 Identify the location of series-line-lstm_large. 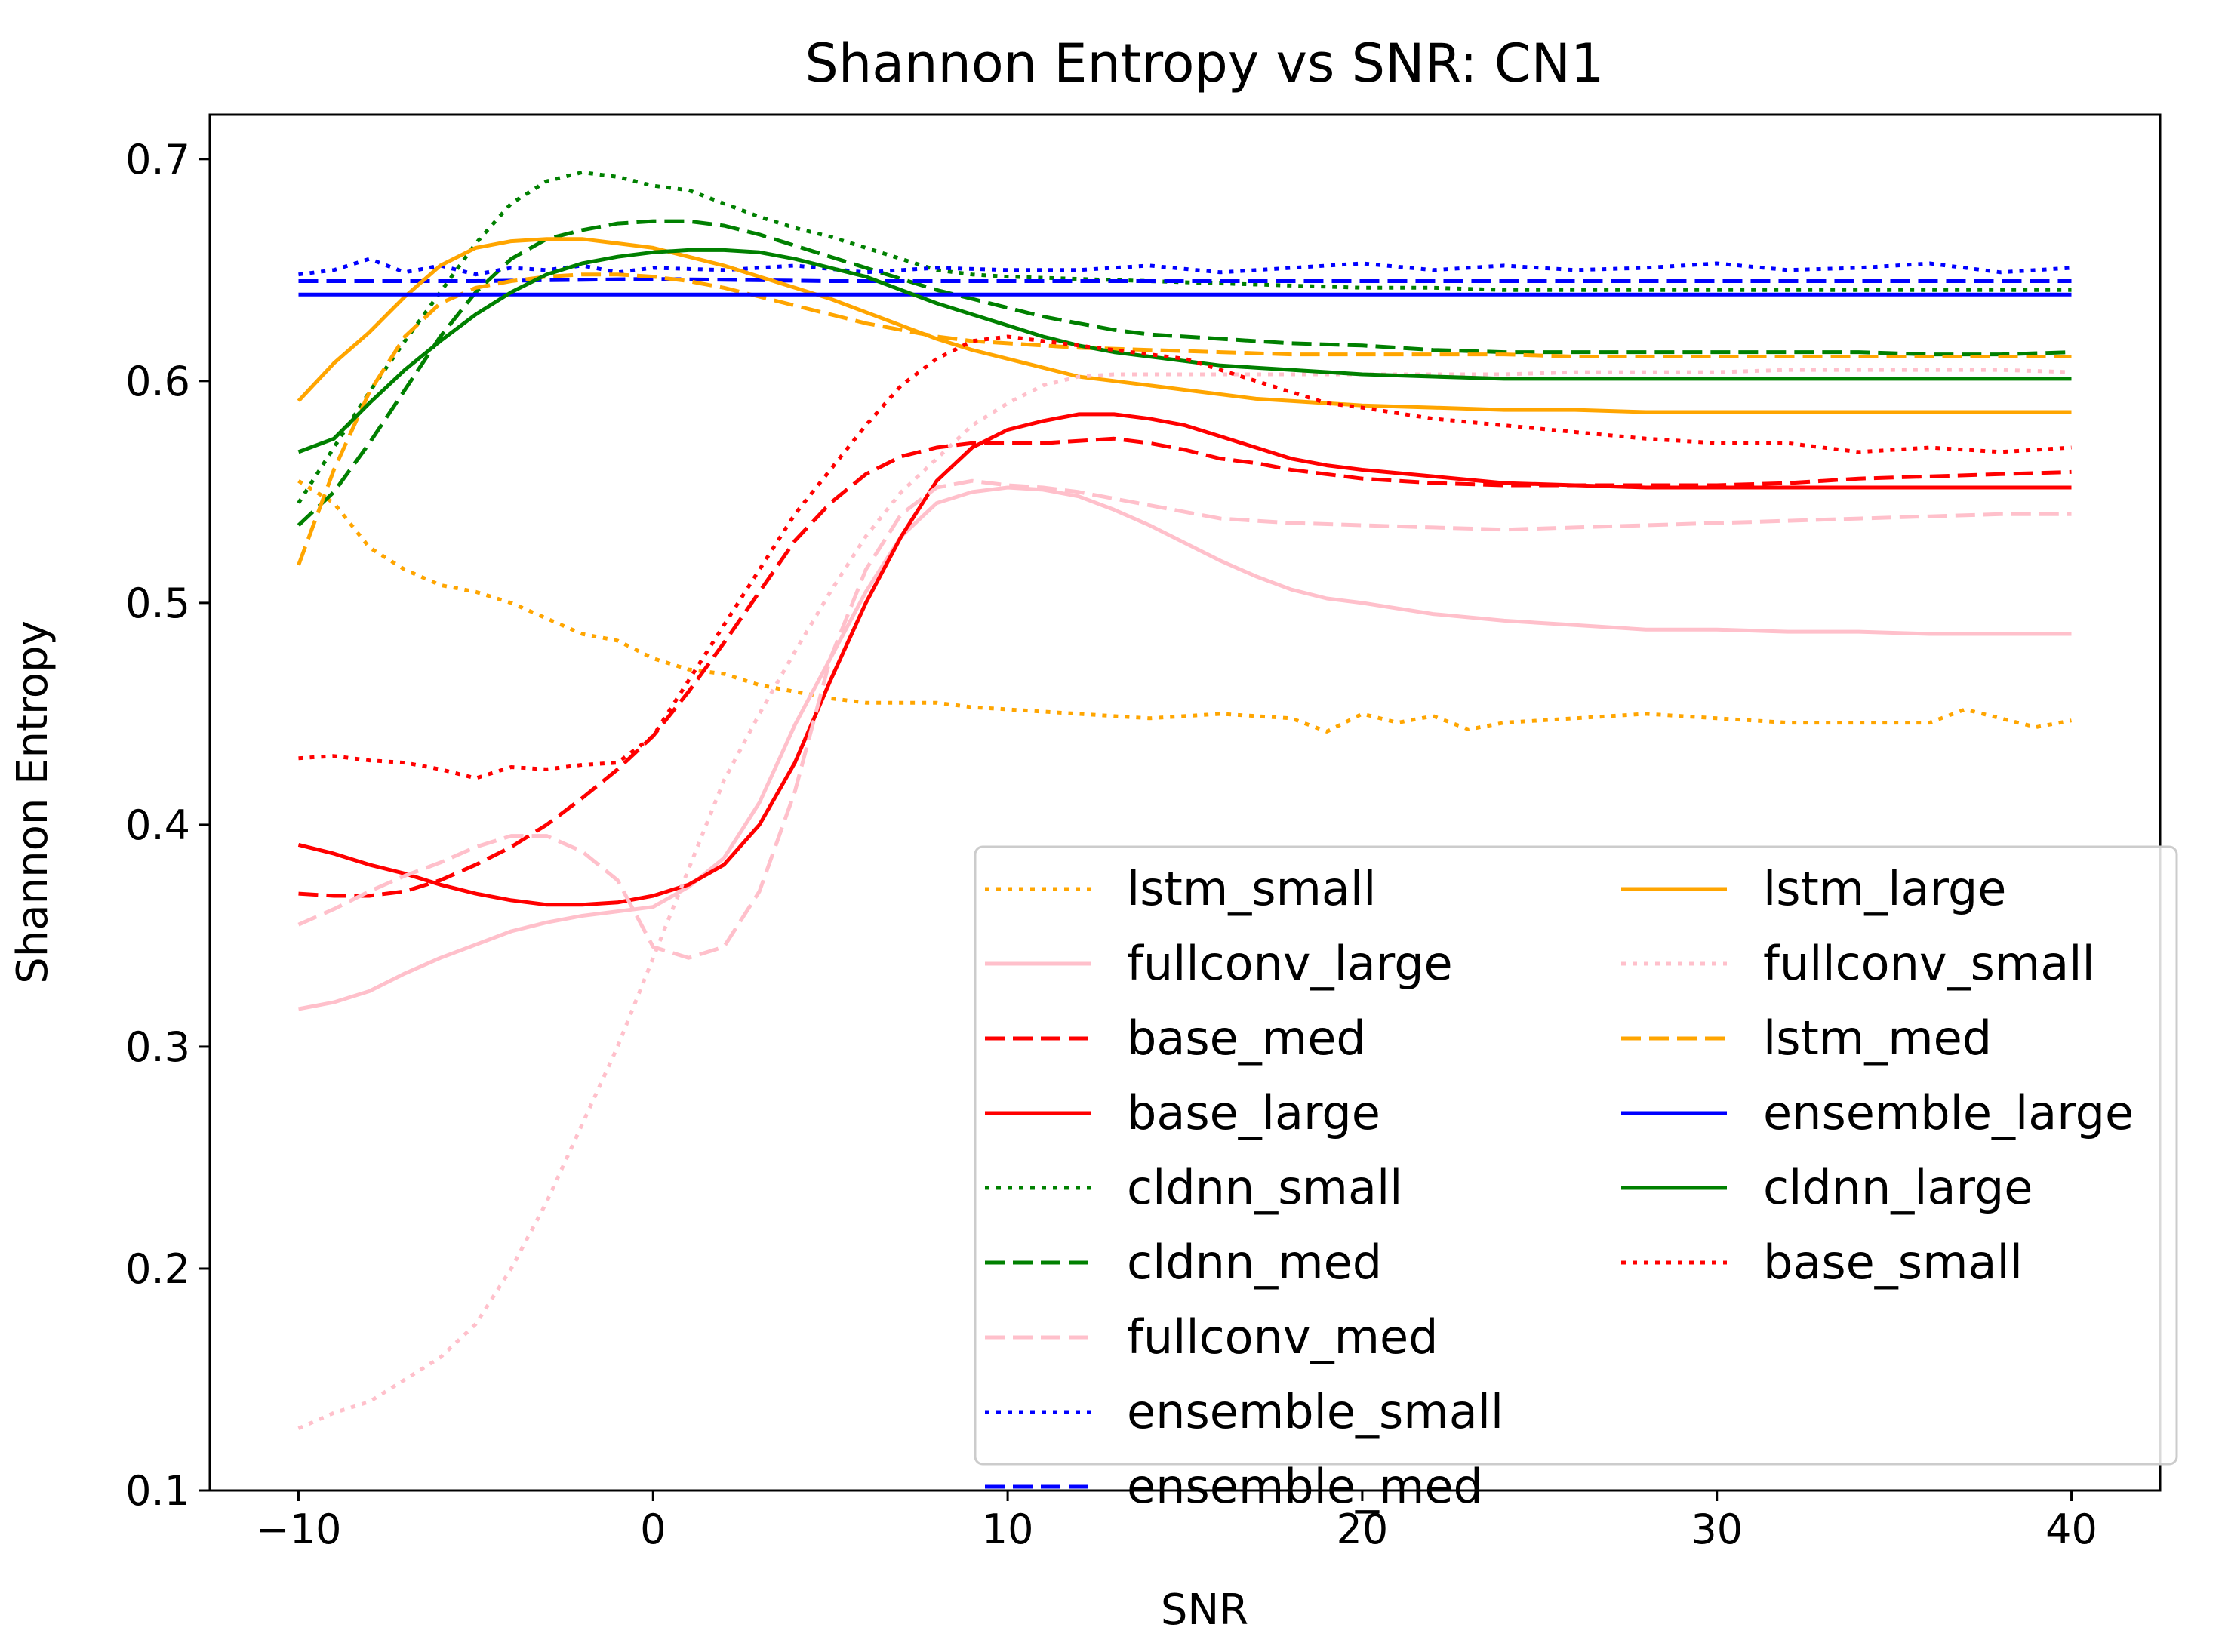
(1184, 325).